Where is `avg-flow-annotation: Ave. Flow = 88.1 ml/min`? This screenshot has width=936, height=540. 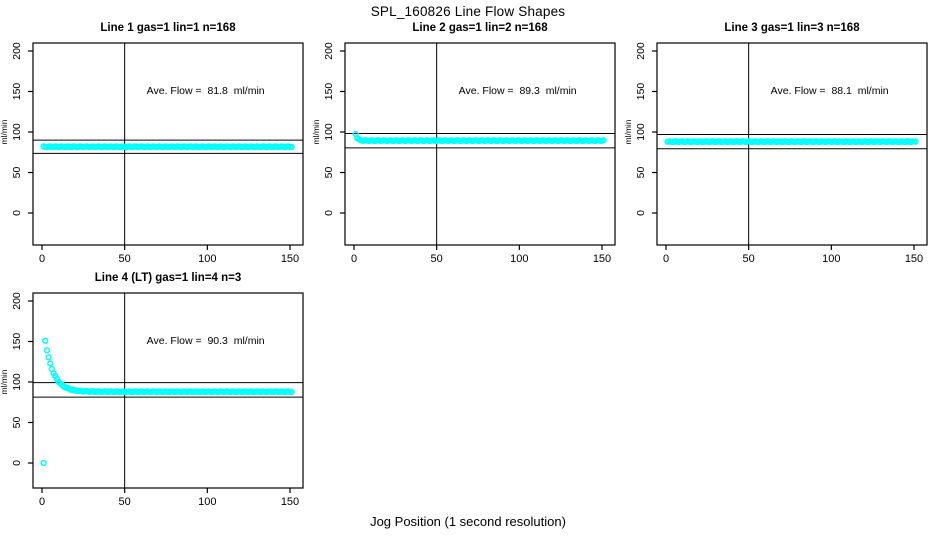 avg-flow-annotation: Ave. Flow = 88.1 ml/min is located at coordinates (830, 91).